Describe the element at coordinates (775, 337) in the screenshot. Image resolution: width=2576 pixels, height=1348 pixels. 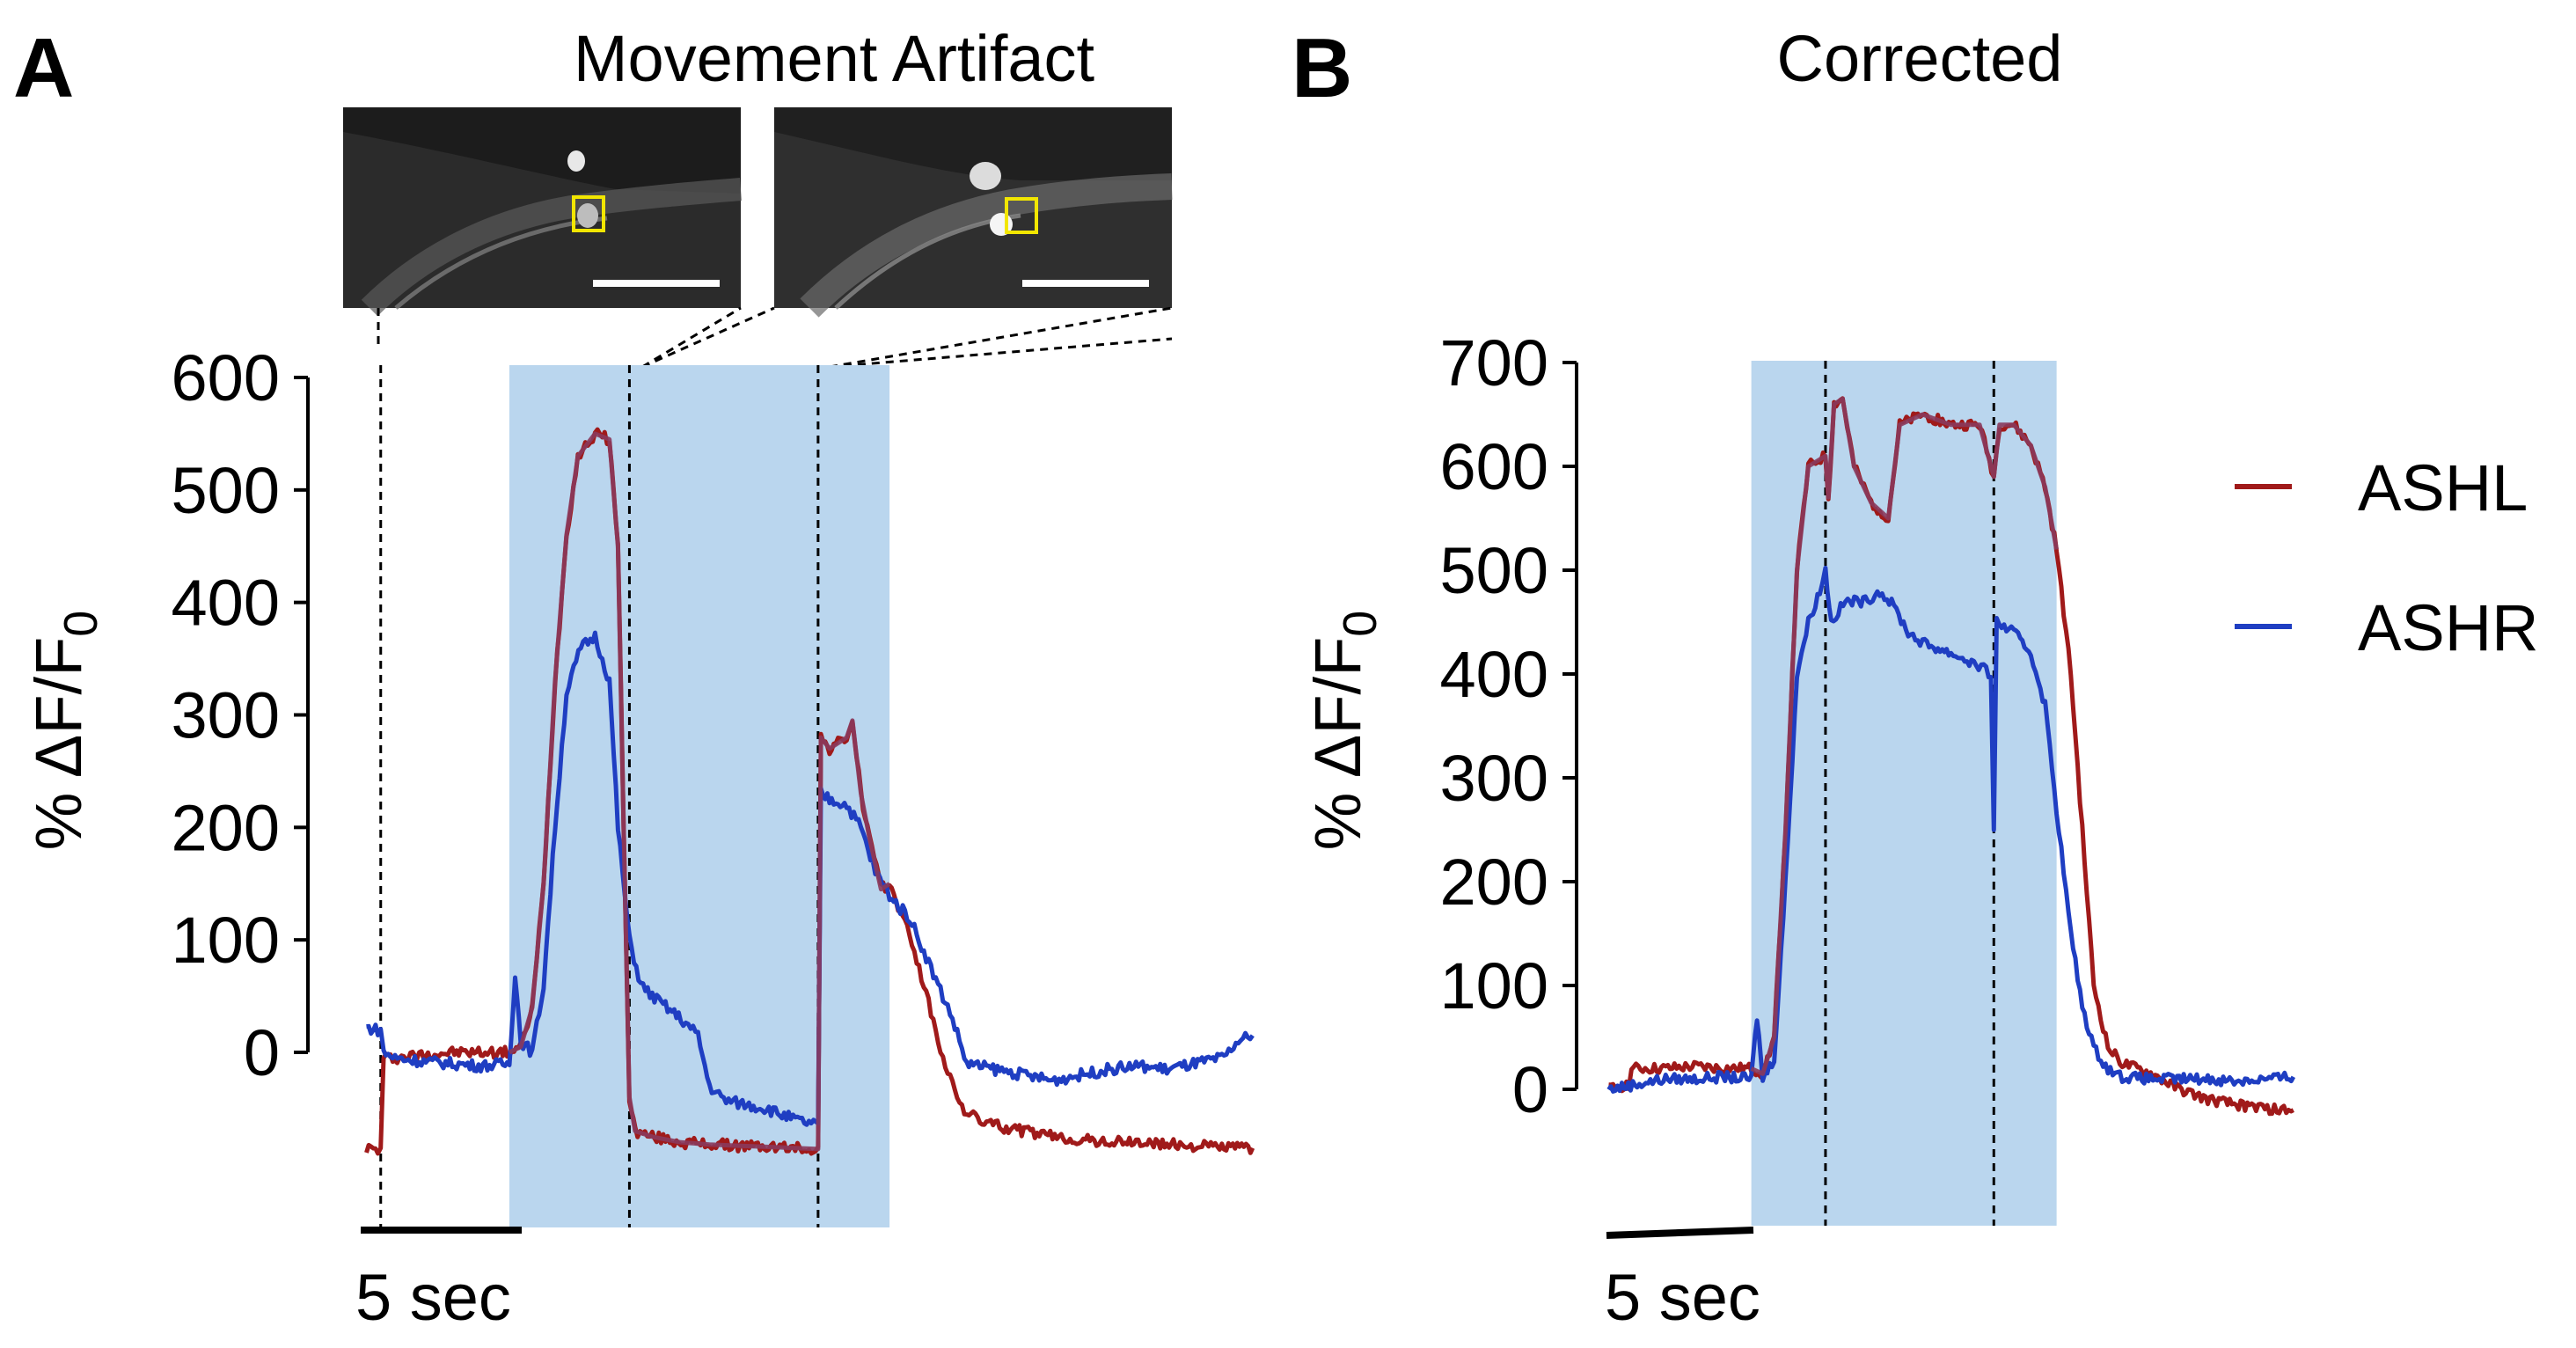
I see `inset-connector-lines` at that location.